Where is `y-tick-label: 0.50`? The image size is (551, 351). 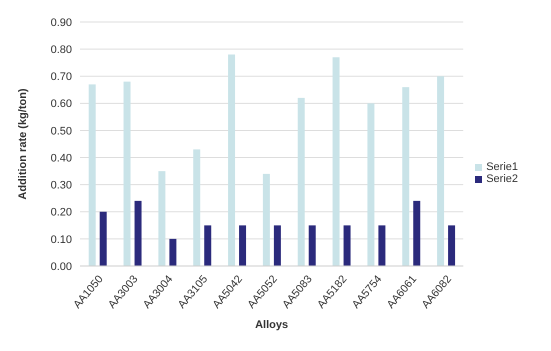
y-tick-label: 0.50 is located at coordinates (61, 131).